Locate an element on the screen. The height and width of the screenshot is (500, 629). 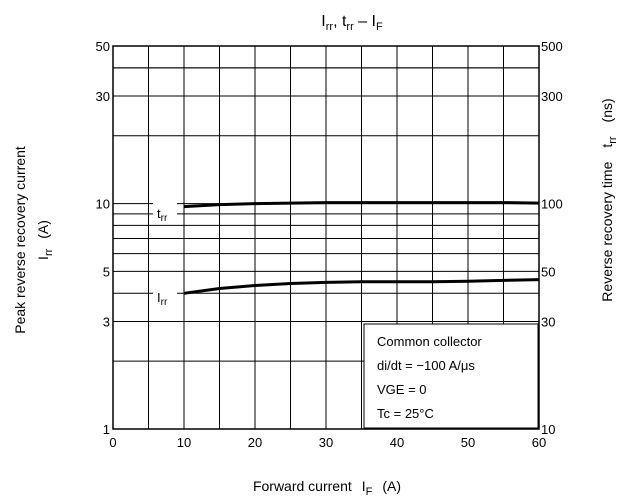
series-label-trr: trr is located at coordinates (162, 215).